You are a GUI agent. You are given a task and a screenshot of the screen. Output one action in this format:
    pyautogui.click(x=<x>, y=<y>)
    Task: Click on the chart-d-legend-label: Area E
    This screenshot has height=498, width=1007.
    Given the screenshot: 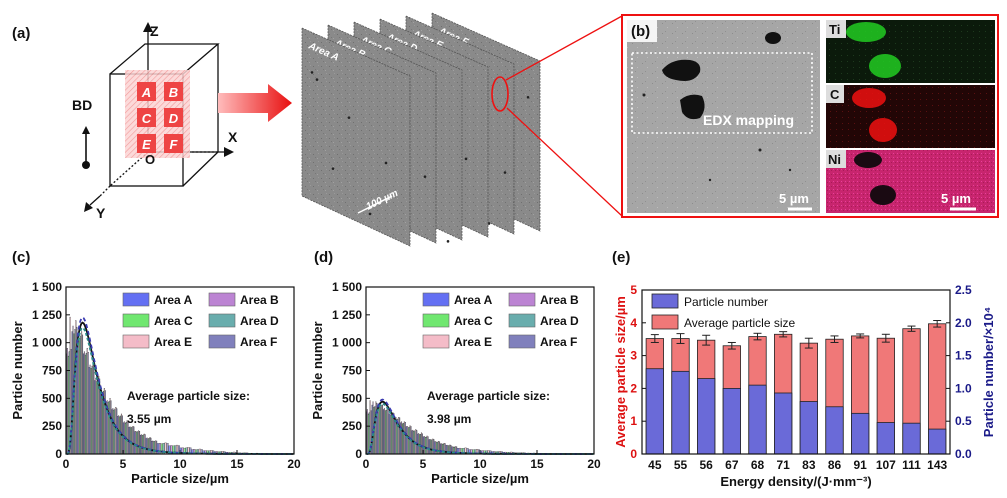 What is the action you would take?
    pyautogui.click(x=473, y=342)
    